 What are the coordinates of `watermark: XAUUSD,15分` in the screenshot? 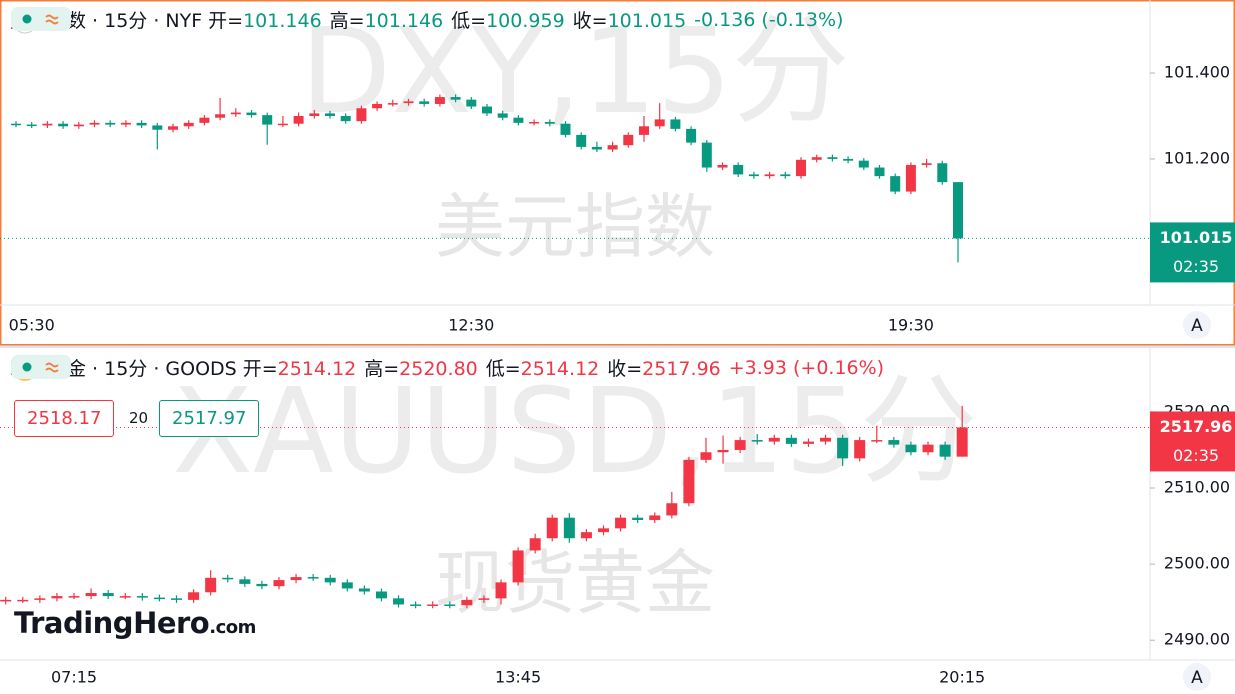 It's located at (575, 431).